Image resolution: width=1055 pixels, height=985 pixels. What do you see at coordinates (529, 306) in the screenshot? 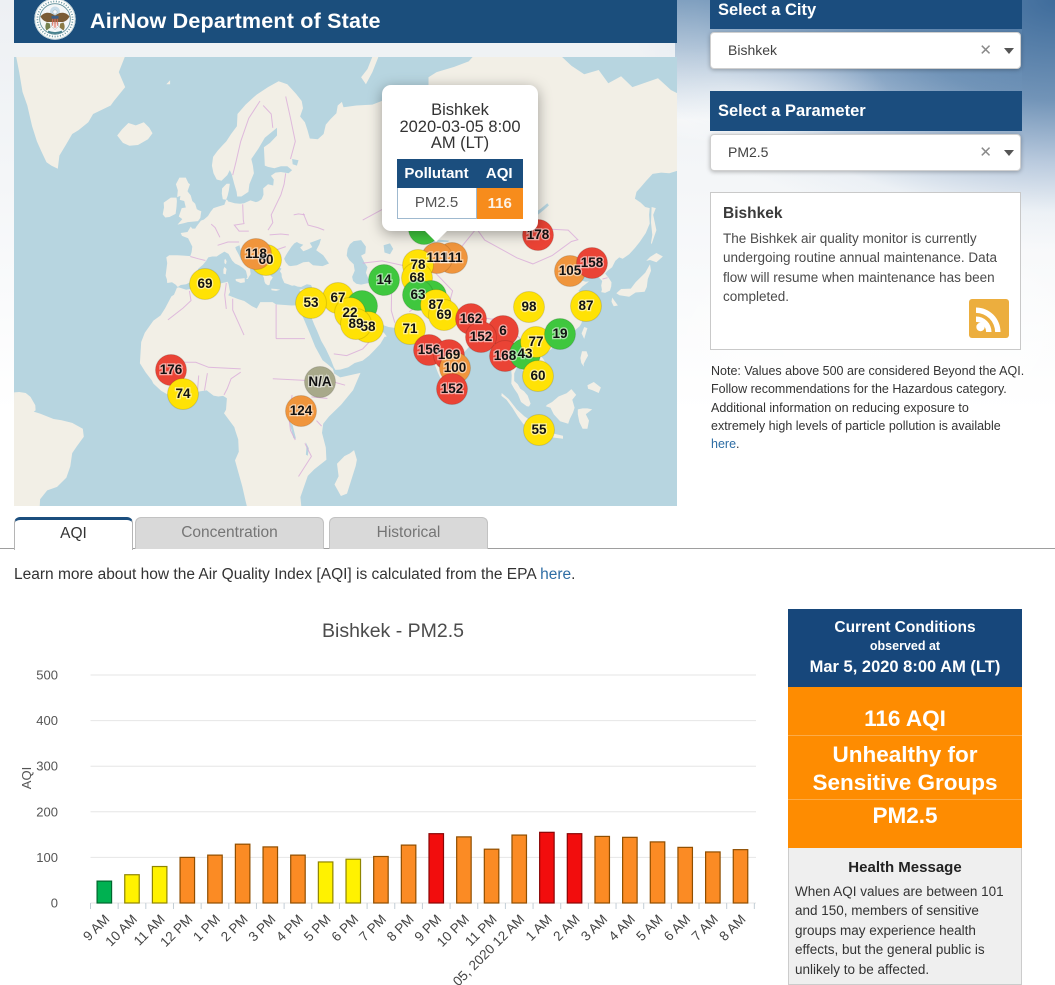
I see `svg-text: 98` at bounding box center [529, 306].